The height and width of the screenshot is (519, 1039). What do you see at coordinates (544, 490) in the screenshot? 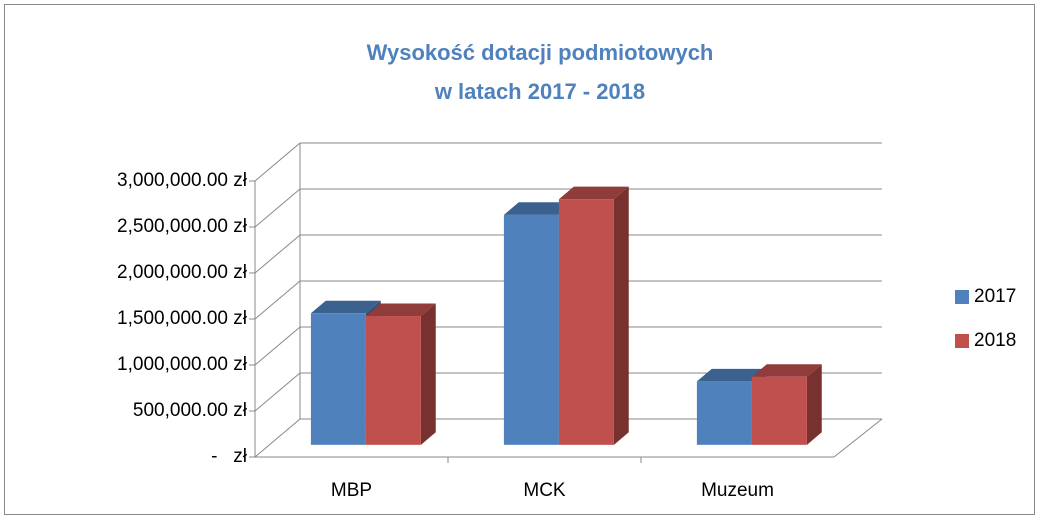
I see `x-tick-label: MCK` at bounding box center [544, 490].